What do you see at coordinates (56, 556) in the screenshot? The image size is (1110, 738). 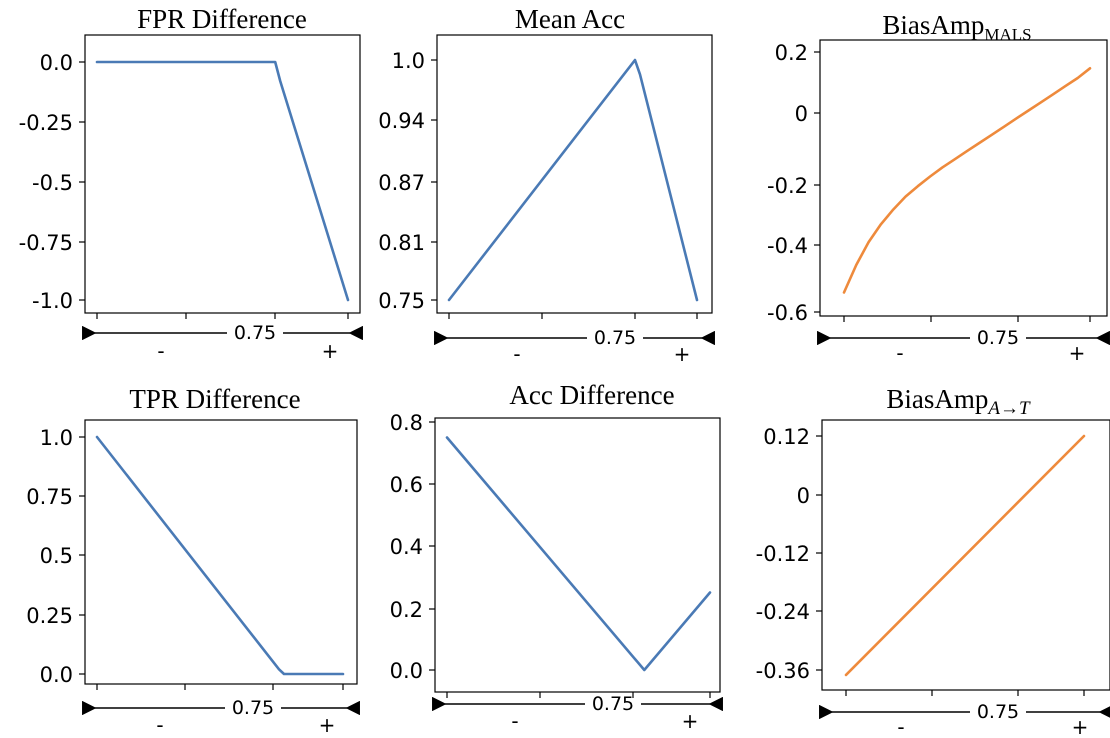 I see `y-tick-label: 0.5` at bounding box center [56, 556].